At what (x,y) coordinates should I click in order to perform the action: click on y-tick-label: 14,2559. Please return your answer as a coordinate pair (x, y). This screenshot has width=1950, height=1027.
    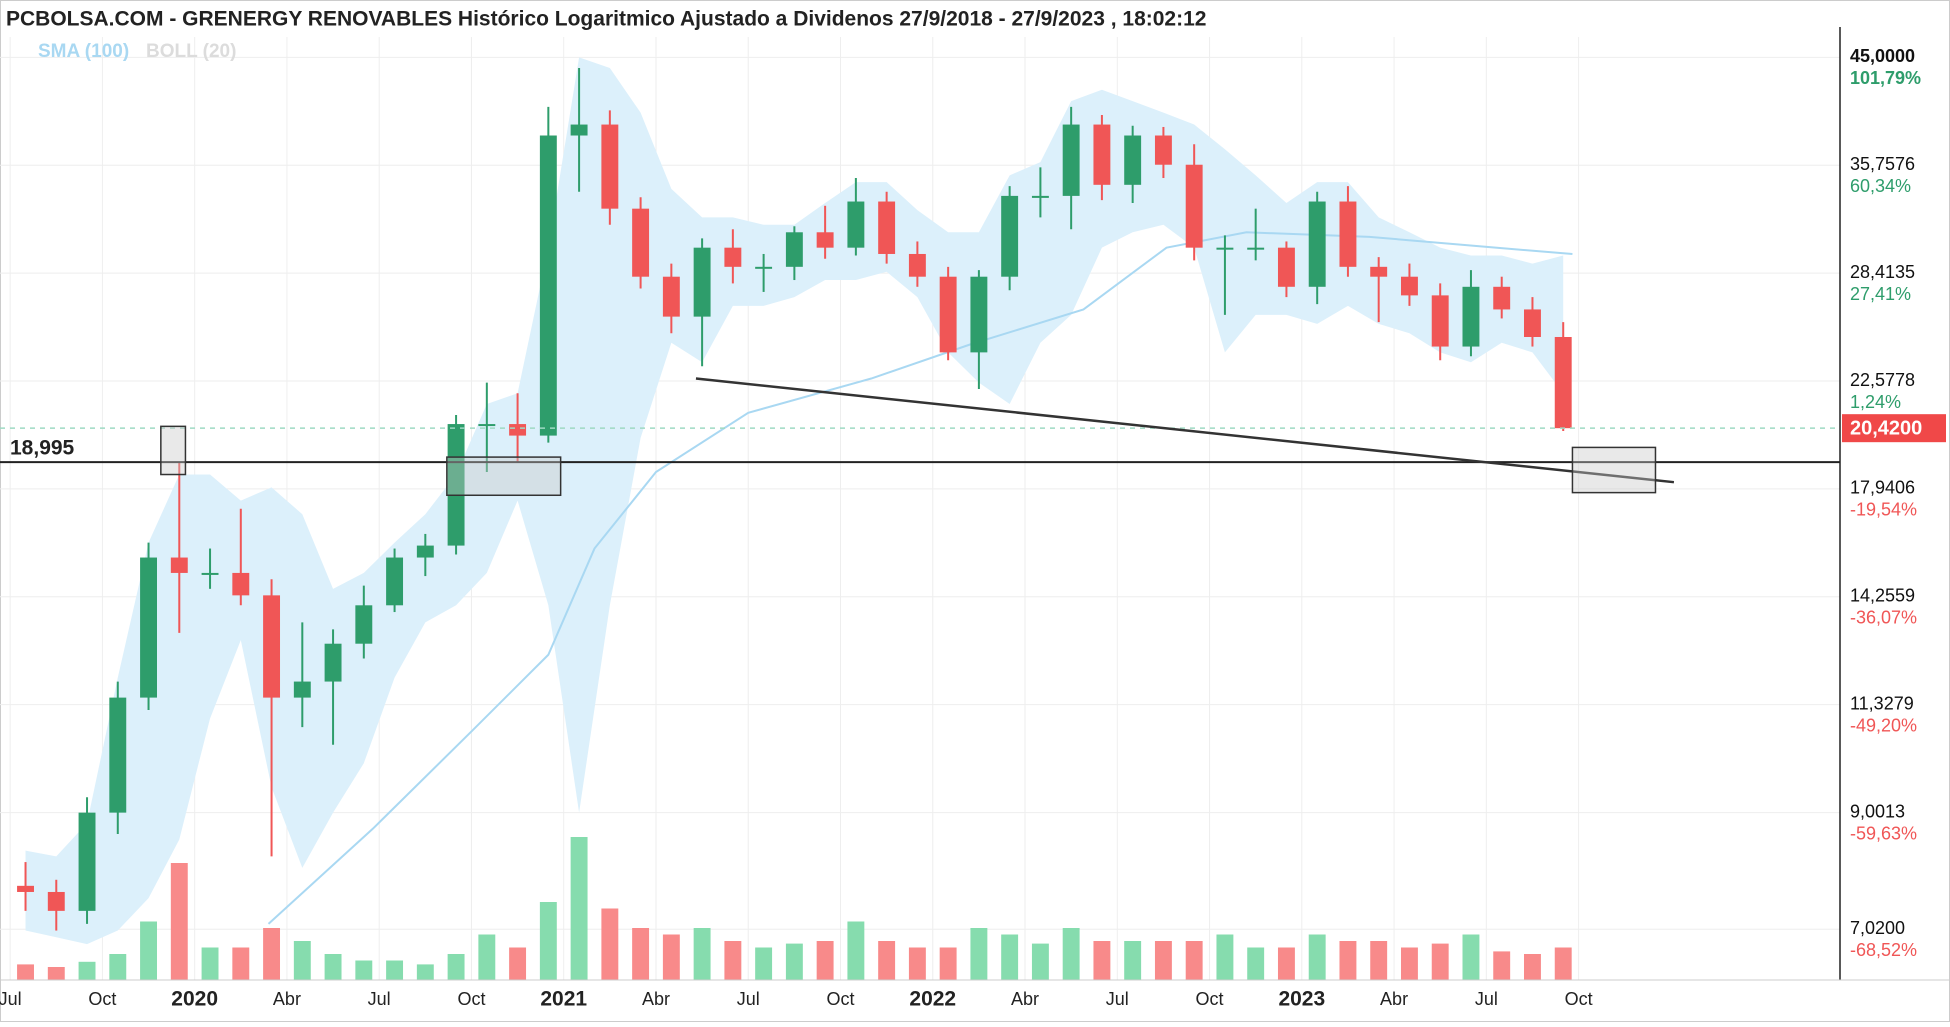
    Looking at the image, I should click on (1882, 596).